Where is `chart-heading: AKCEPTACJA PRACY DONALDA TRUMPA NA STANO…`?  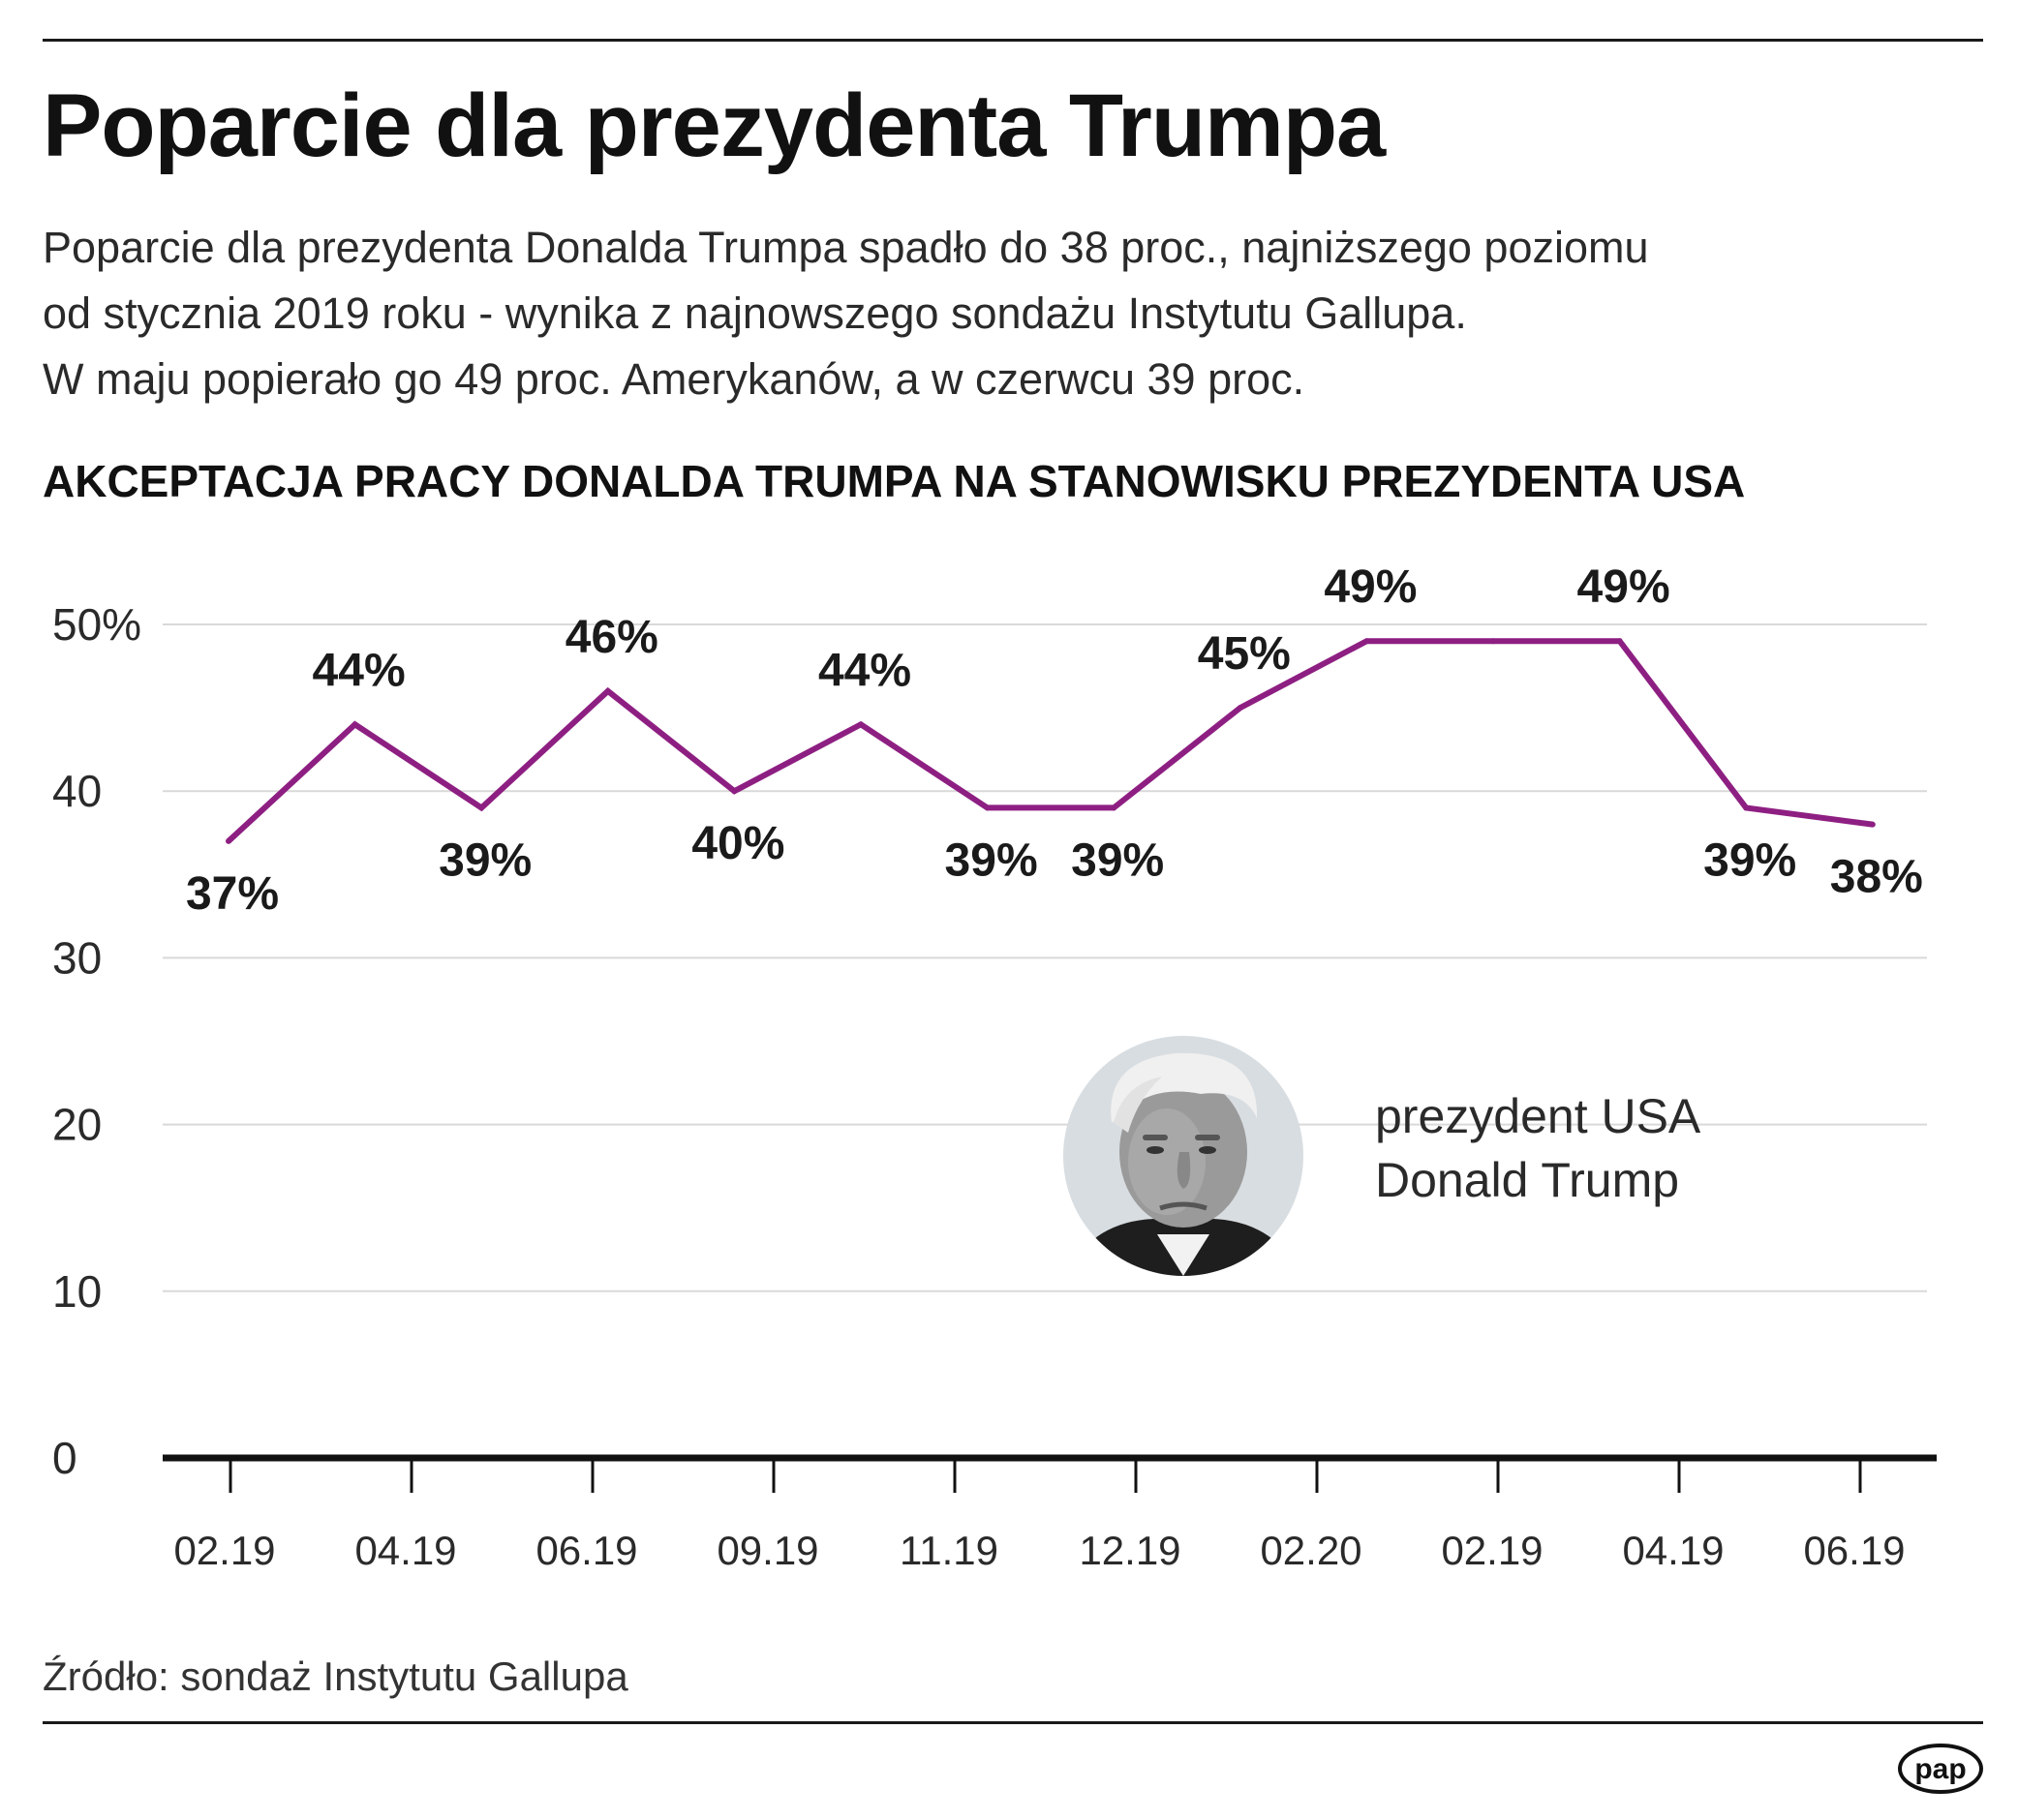 chart-heading: AKCEPTACJA PRACY DONALDA TRUMPA NA STANO… is located at coordinates (894, 481).